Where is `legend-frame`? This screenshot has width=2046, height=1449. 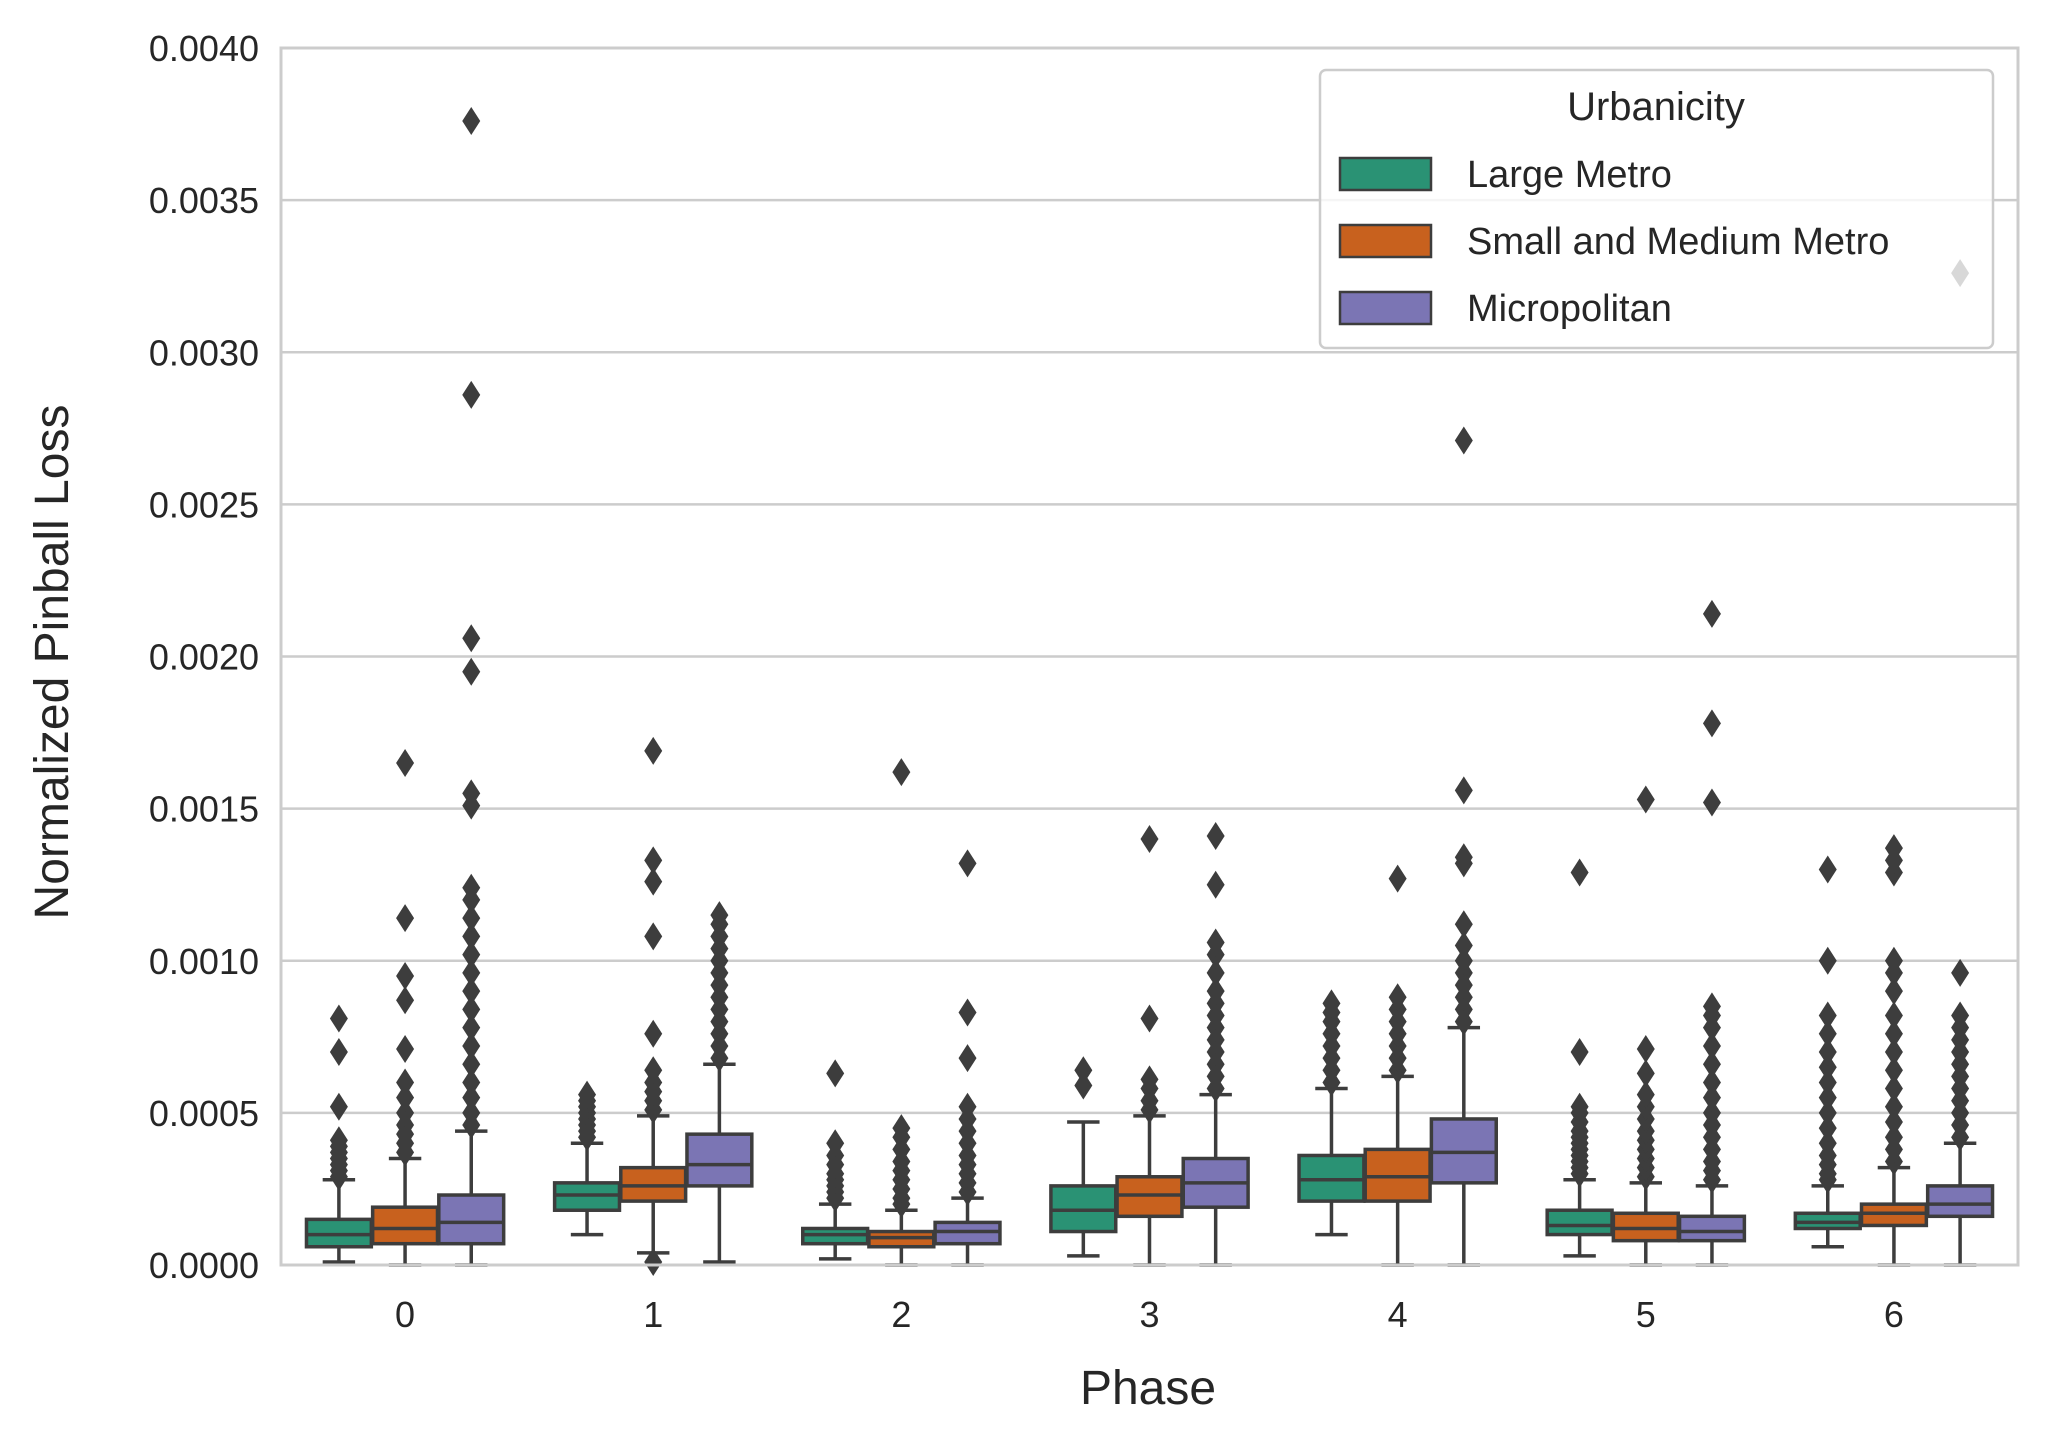
legend-frame is located at coordinates (1656, 209).